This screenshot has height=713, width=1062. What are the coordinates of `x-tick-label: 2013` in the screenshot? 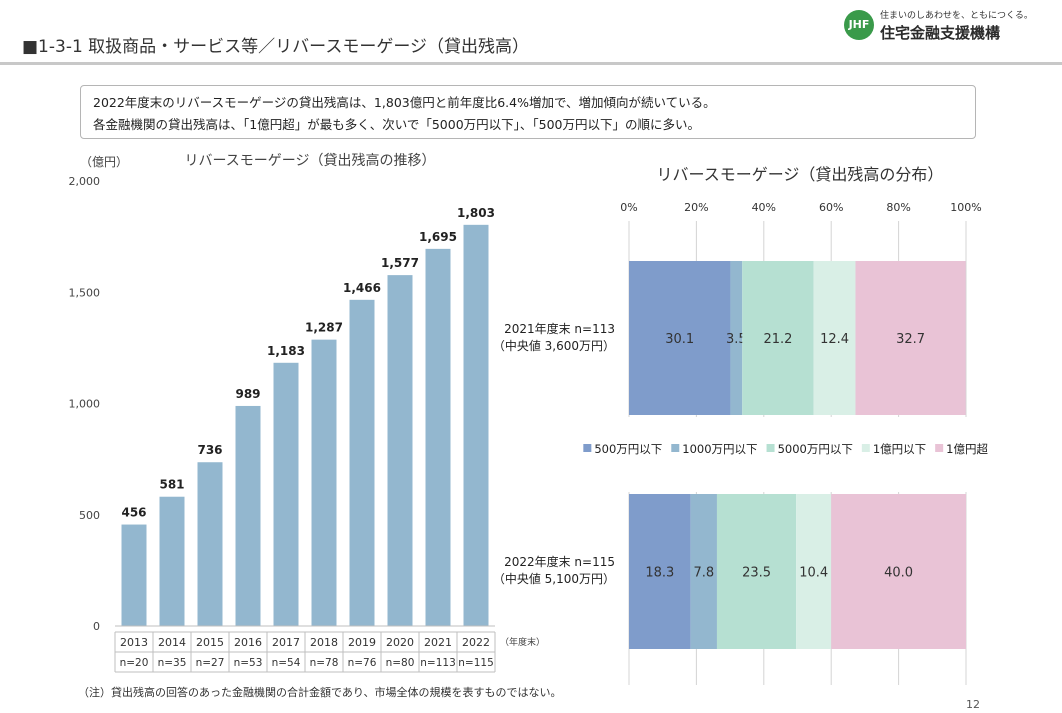 It's located at (134, 642).